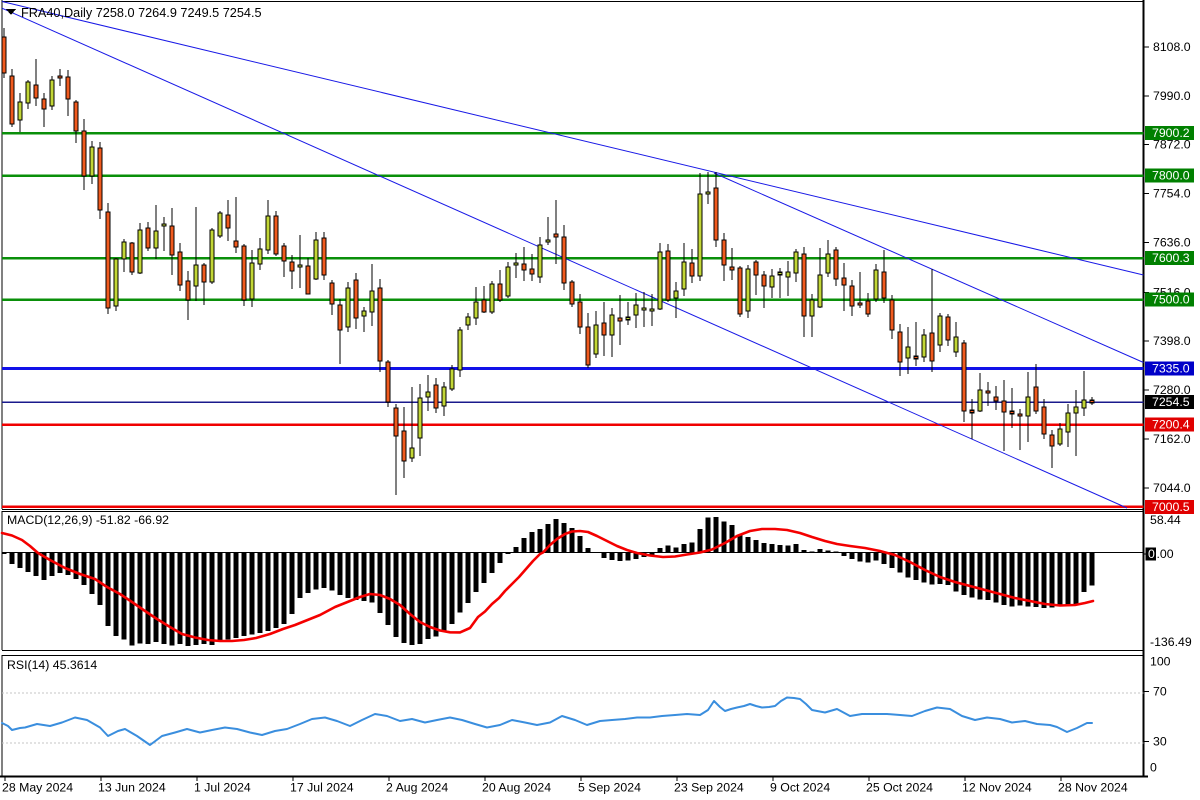 The image size is (1200, 800). What do you see at coordinates (37, 788) in the screenshot?
I see `svg-text: 28 May 2024` at bounding box center [37, 788].